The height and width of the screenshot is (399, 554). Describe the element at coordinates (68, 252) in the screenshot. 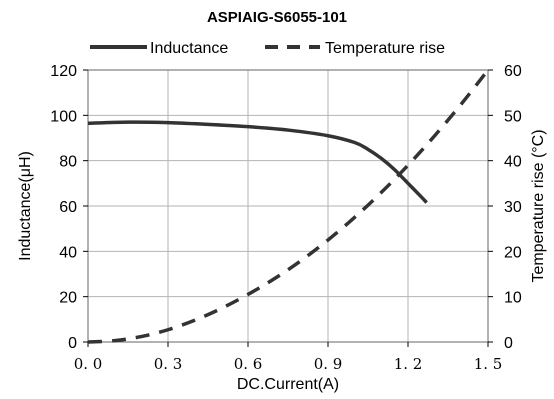

I see `y-left-tick-label: 40` at that location.